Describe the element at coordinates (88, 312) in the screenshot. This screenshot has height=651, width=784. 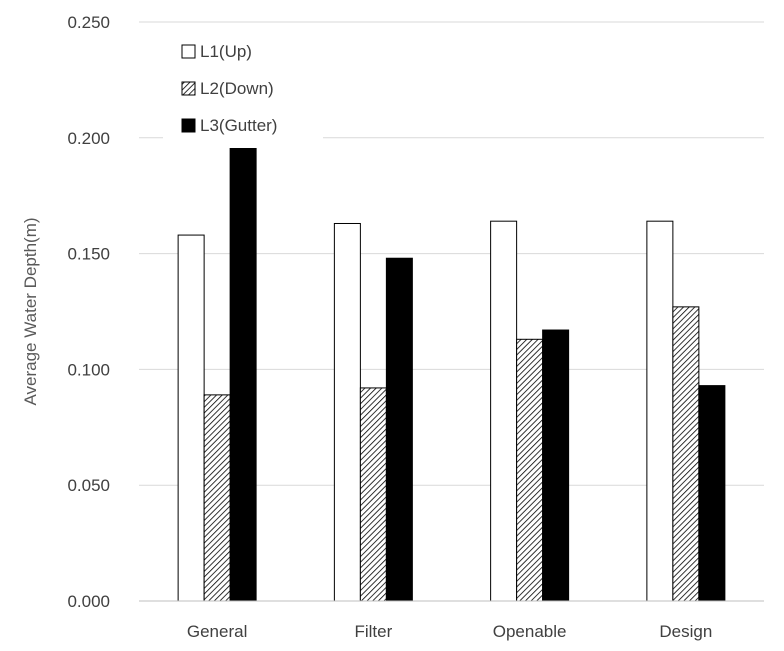
I see `y-axis-ticks: 0.000 0.050 0.100 0.150 0.200 0.250` at that location.